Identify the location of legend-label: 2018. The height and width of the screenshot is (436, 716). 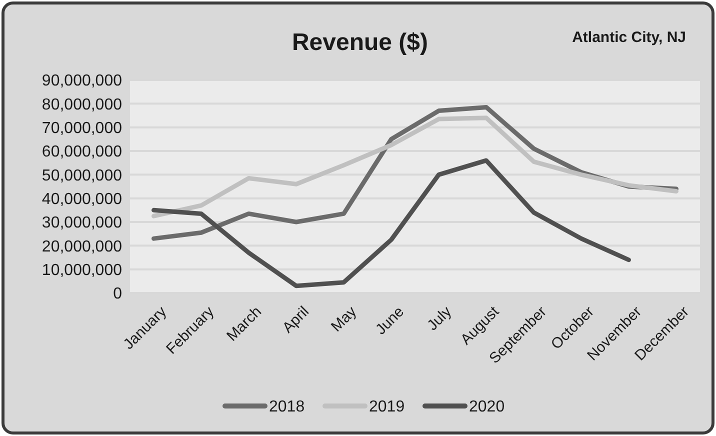
(287, 407).